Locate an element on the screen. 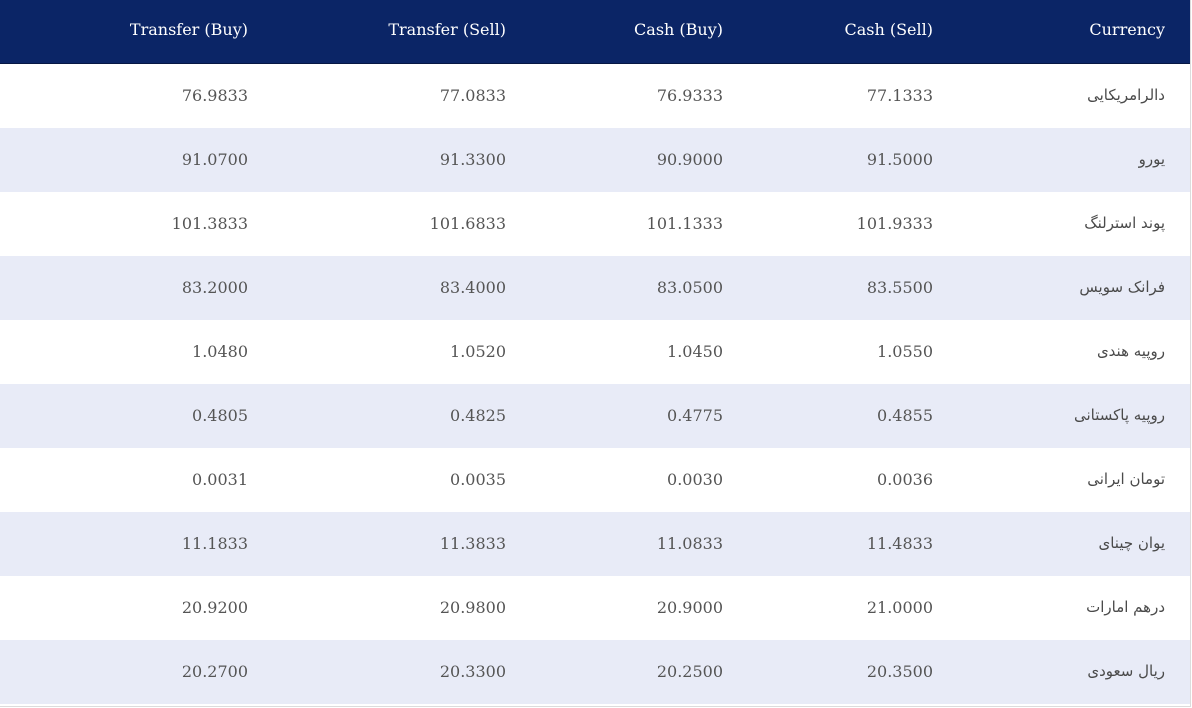 This screenshot has height=708, width=1192. cash-sell-cell: 0.4855 is located at coordinates (905, 415).